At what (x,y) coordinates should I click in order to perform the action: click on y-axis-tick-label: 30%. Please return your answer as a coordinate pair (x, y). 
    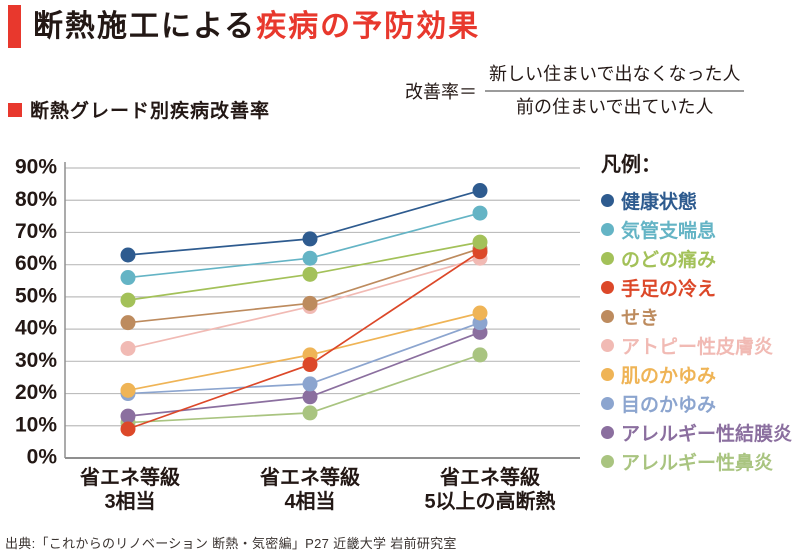
    Looking at the image, I should click on (36, 360).